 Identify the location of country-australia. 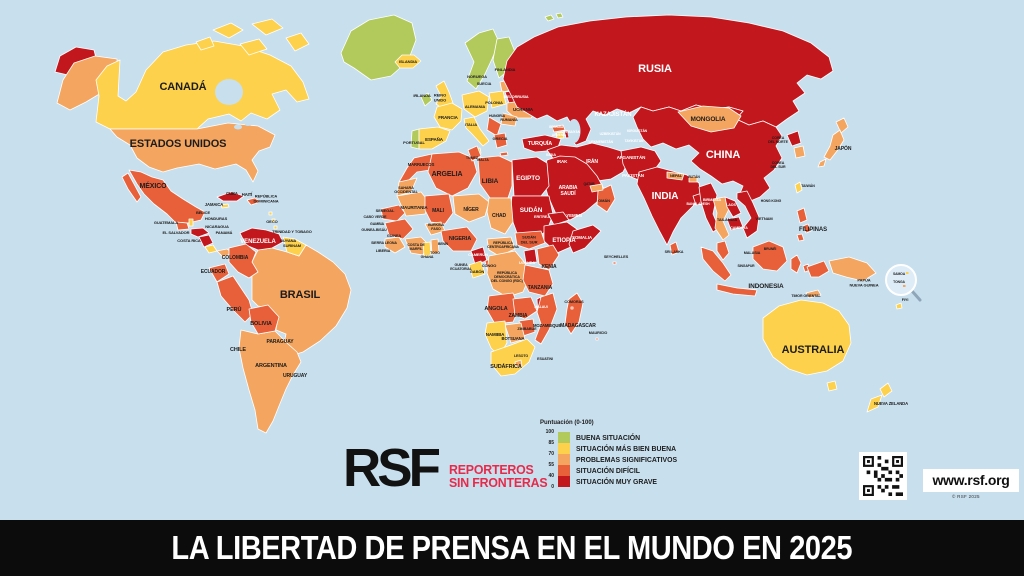
(807, 345).